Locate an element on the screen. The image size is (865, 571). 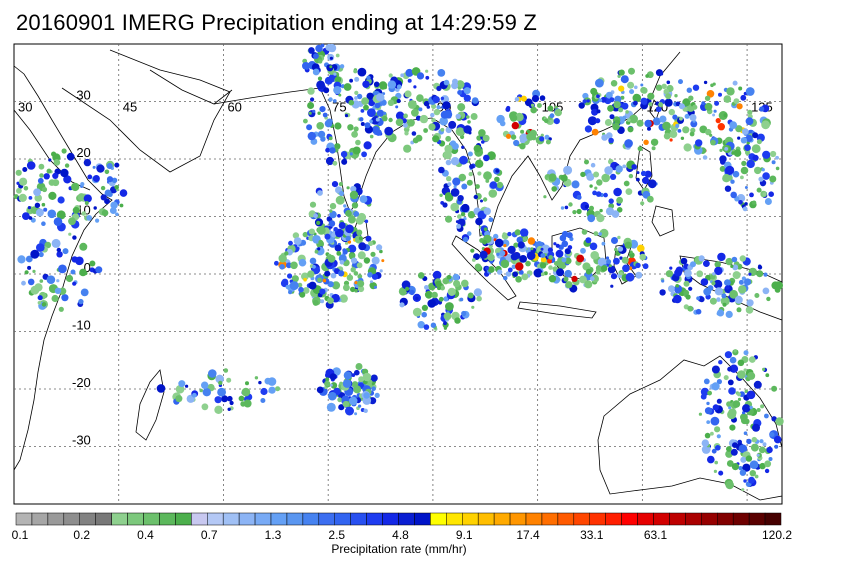
colorbar-tick-label: 120.2 is located at coordinates (777, 535).